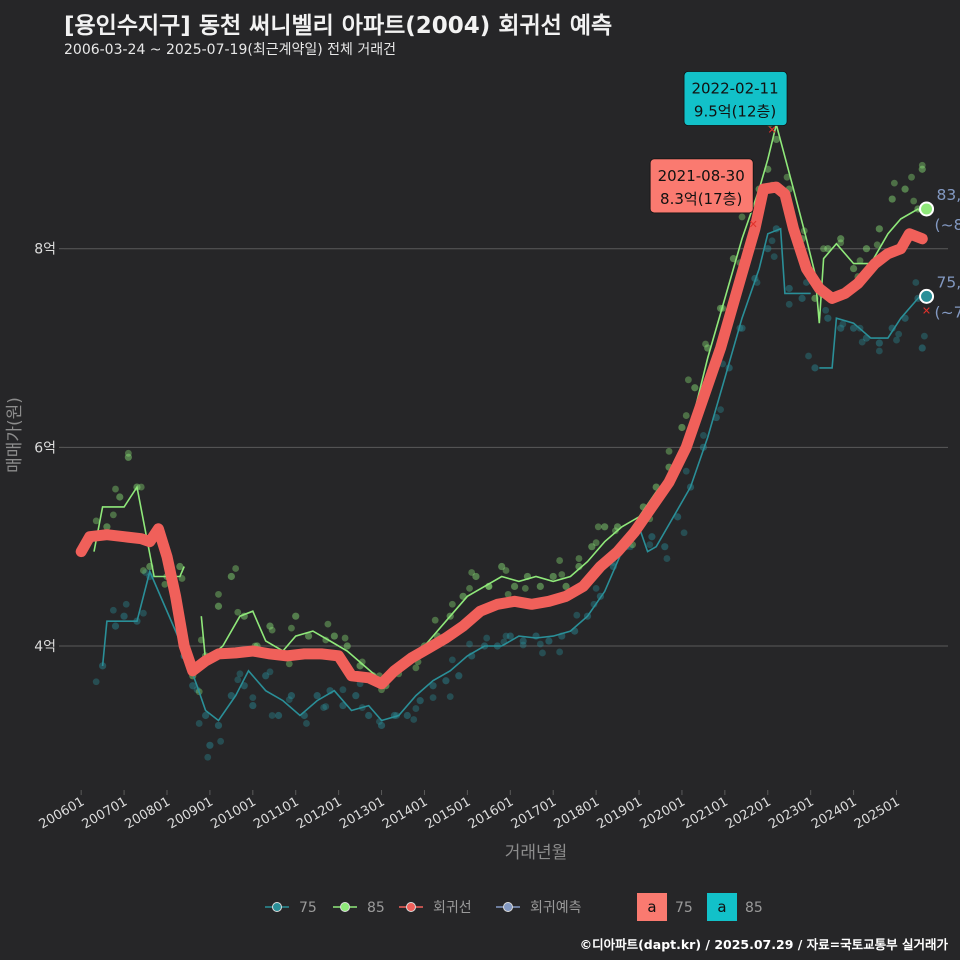 This screenshot has height=960, width=960. I want to click on legend-box-letter: a, so click(651, 907).